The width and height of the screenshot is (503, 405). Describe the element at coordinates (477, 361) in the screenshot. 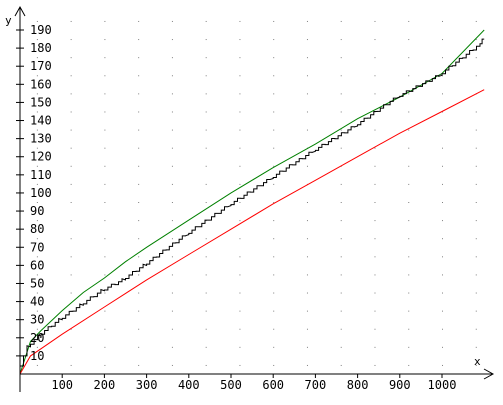

I see `x-axis-label: x` at that location.